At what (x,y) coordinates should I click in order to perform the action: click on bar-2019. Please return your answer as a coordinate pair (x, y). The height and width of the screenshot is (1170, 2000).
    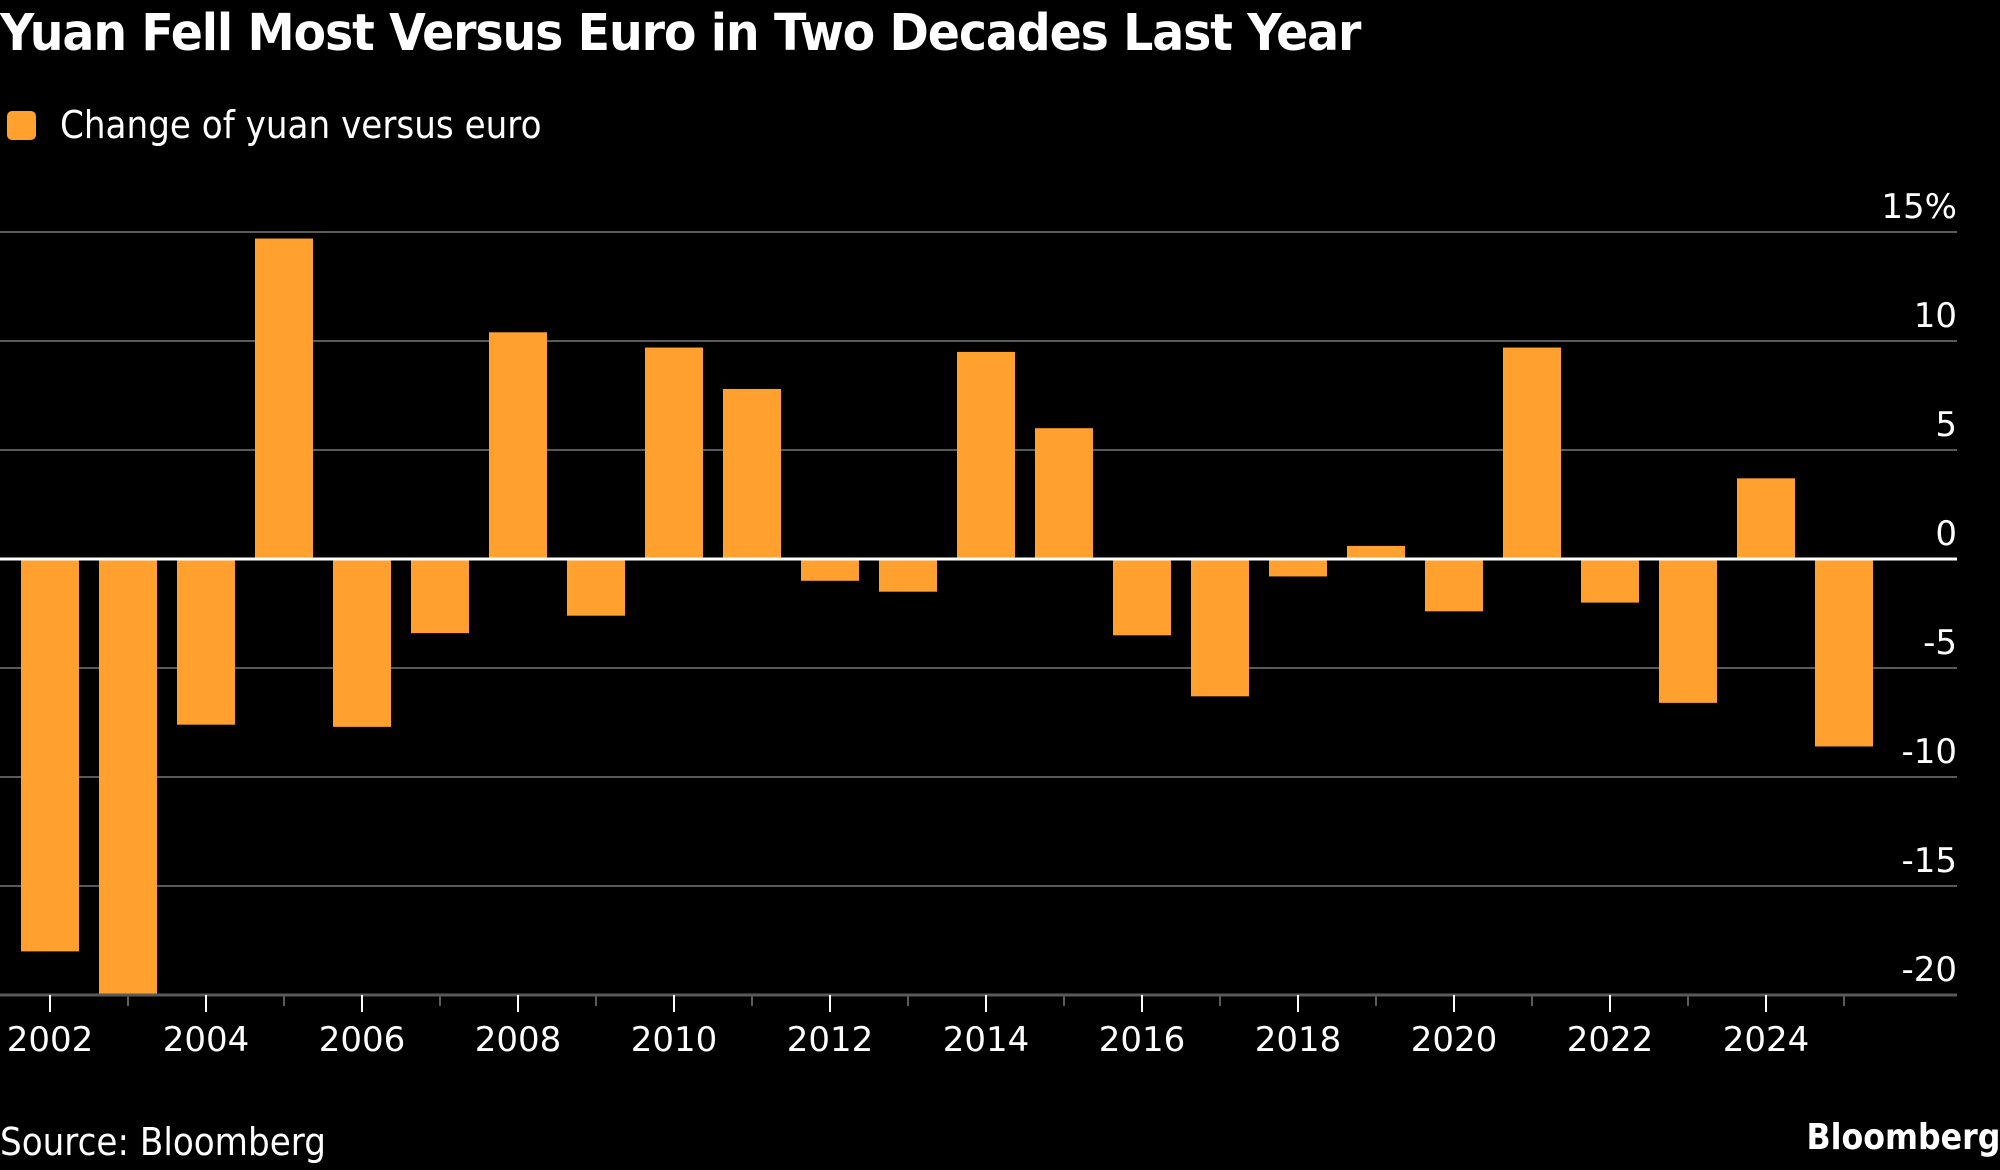
    Looking at the image, I should click on (1376, 552).